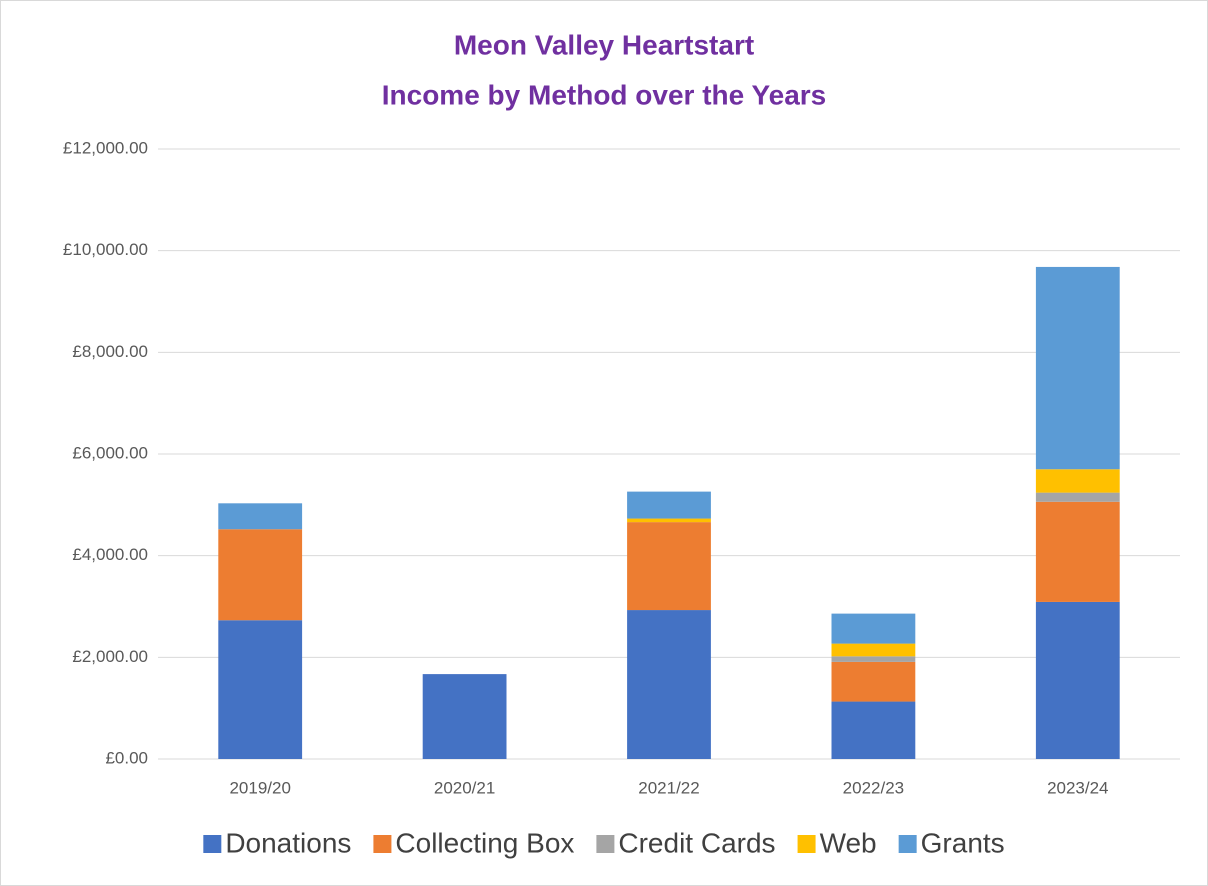 This screenshot has width=1208, height=886. Describe the element at coordinates (1077, 787) in the screenshot. I see `x-tick-label: 2023/24` at that location.